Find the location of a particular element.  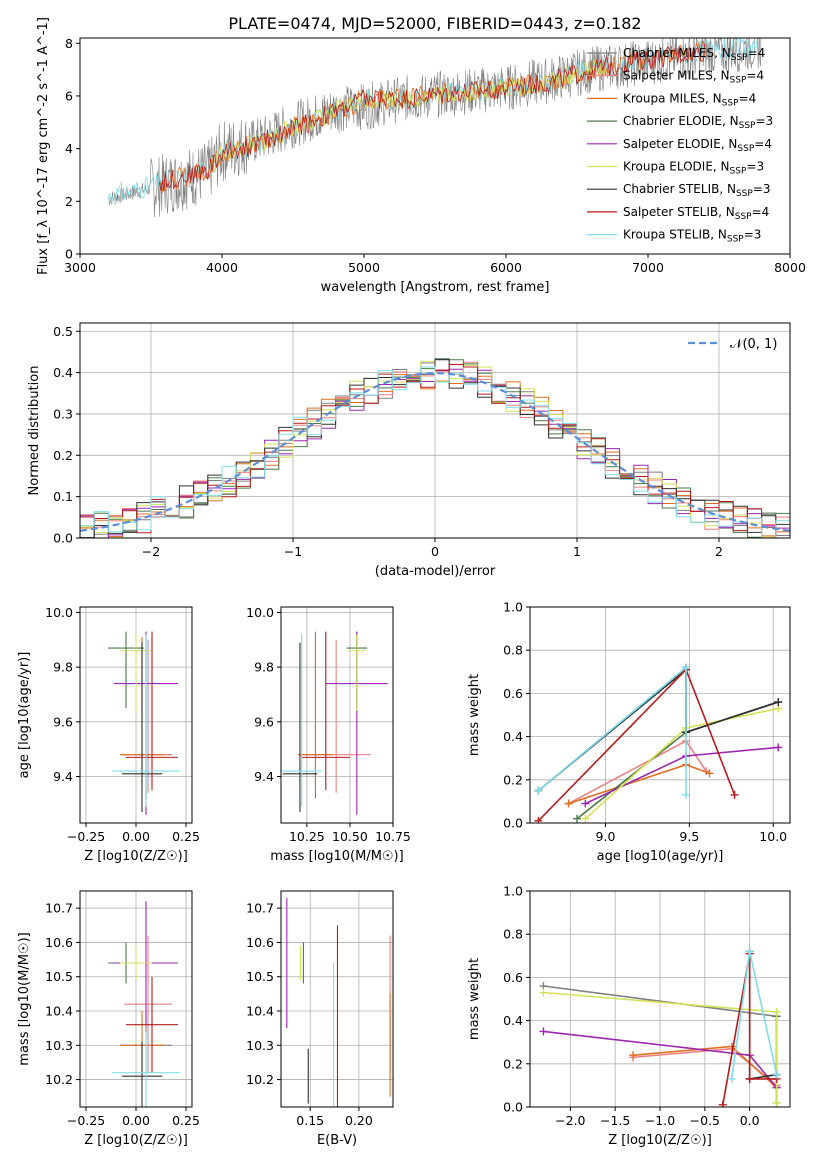

y-tick-label: 4 is located at coordinates (69, 148).